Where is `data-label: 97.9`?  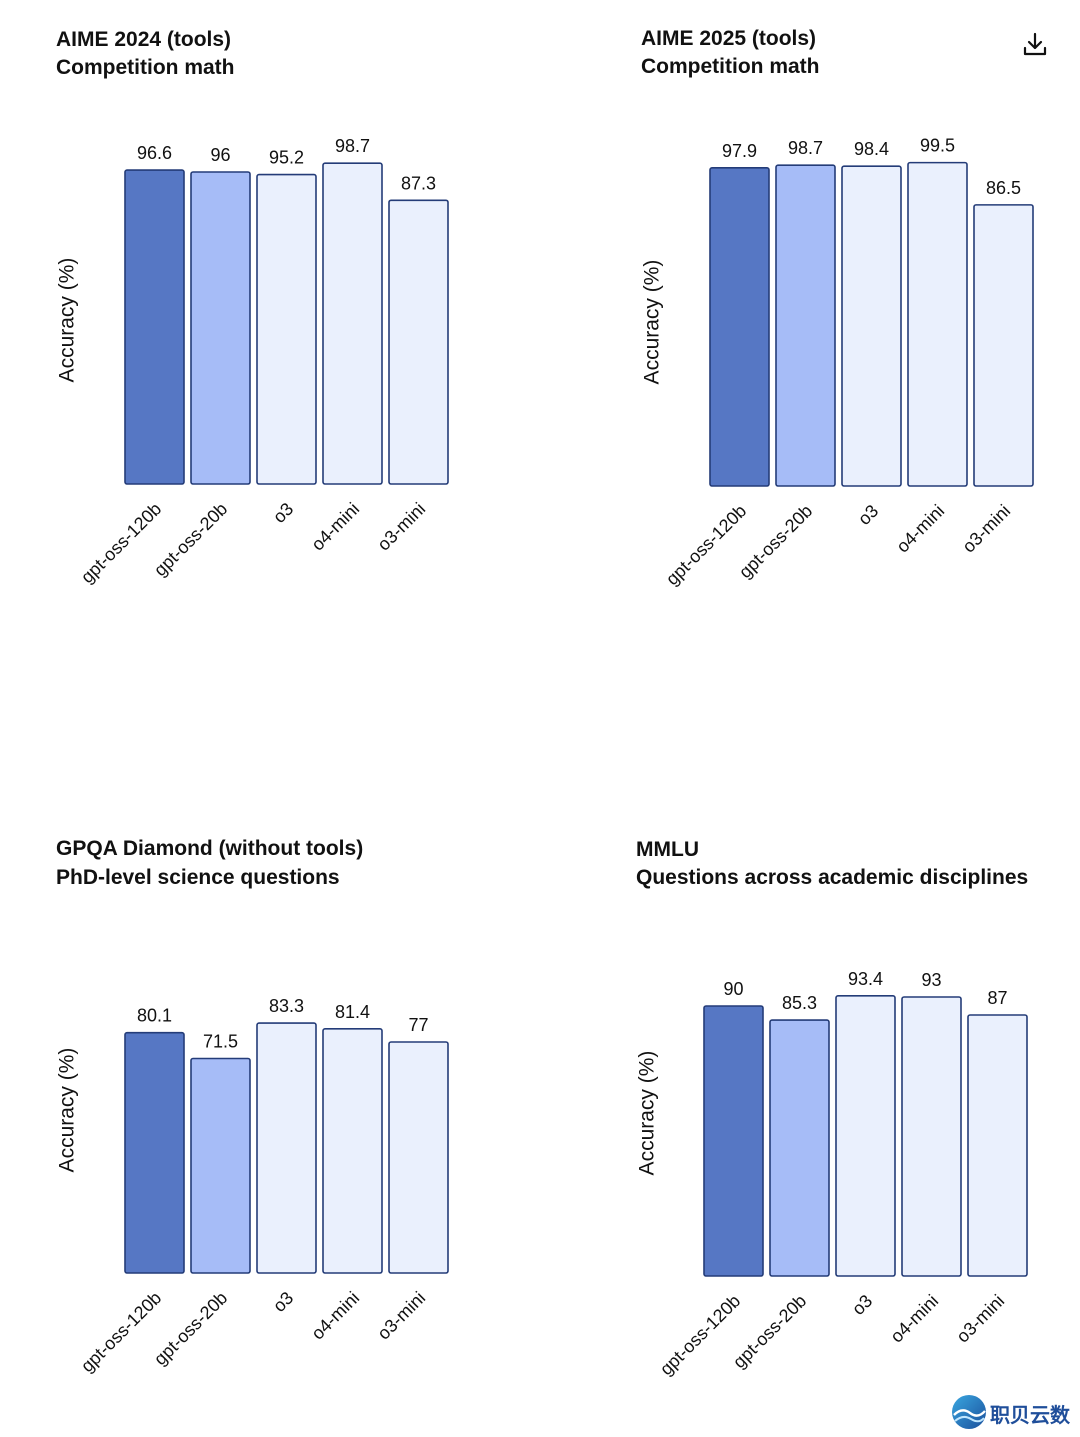
data-label: 97.9 is located at coordinates (739, 151).